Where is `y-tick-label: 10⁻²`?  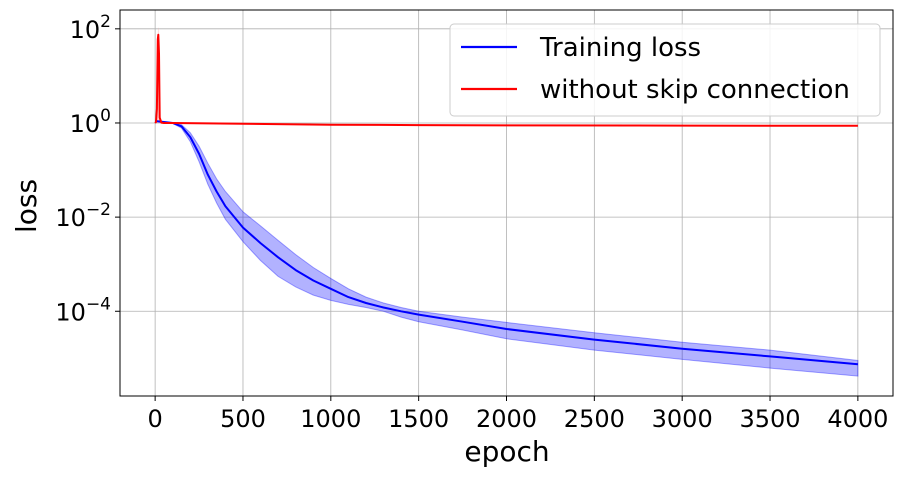
y-tick-label: 10⁻² is located at coordinates (83, 216).